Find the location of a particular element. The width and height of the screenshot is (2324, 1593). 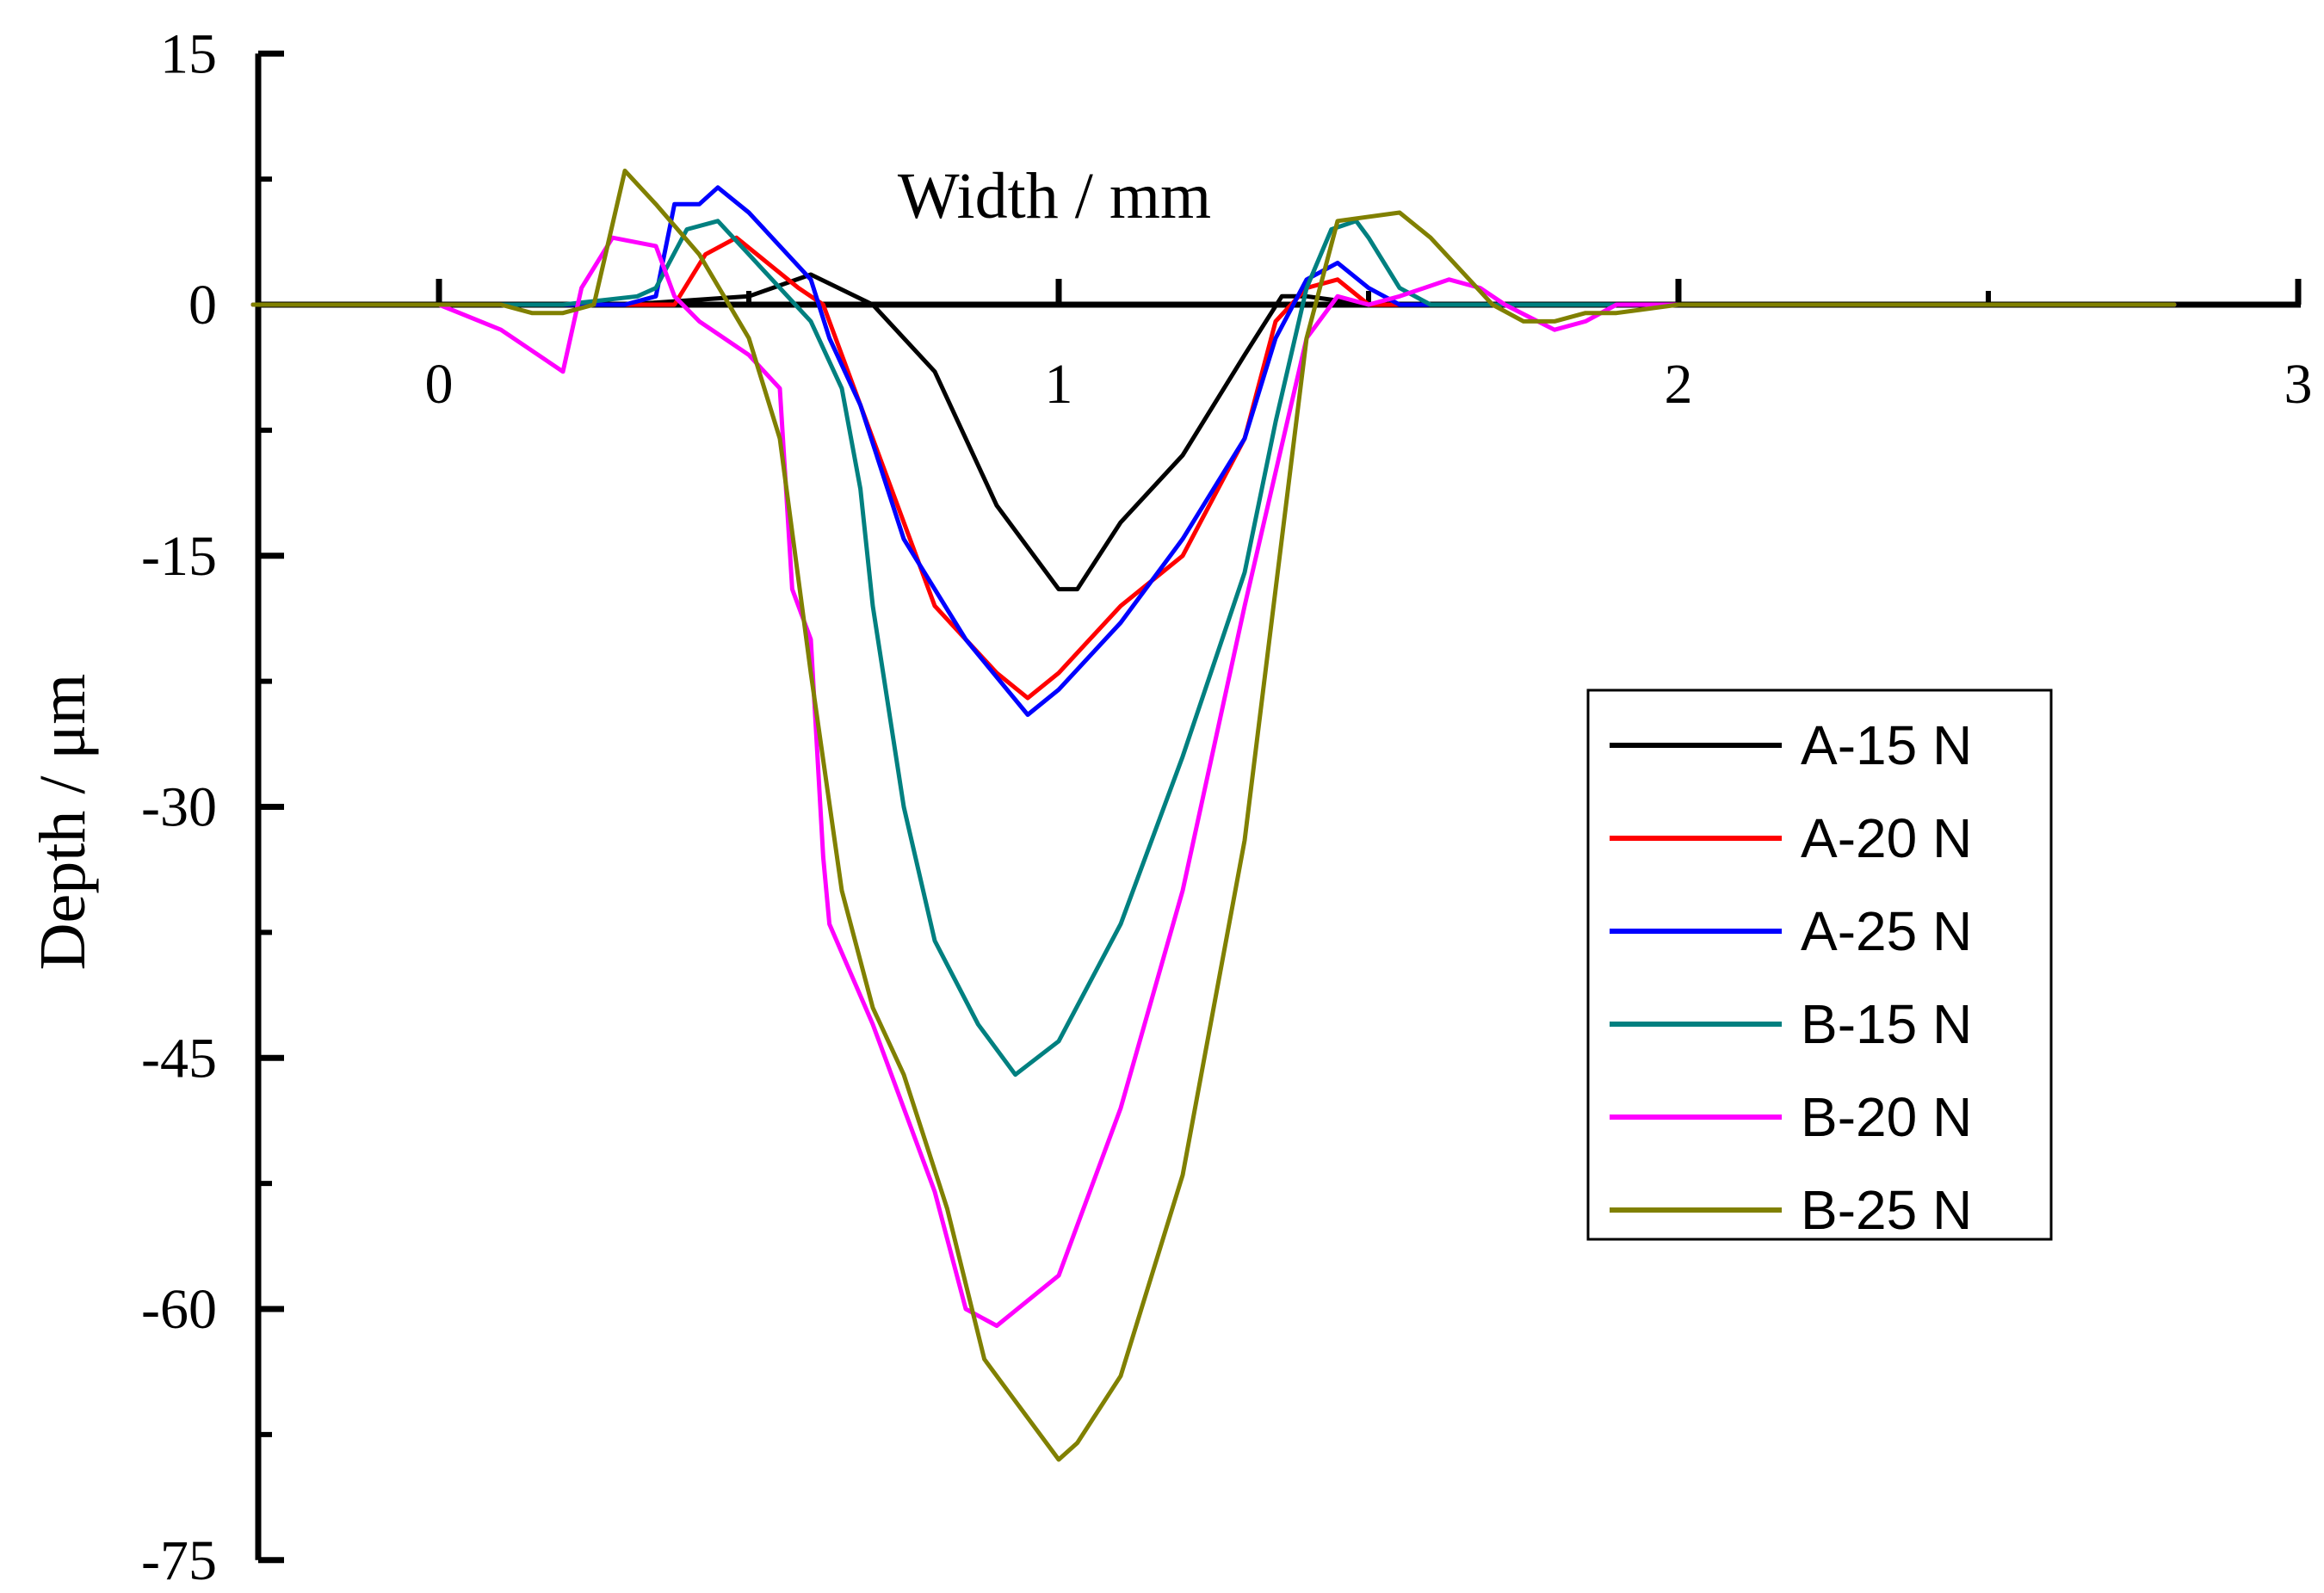

y-tick-label: -45 is located at coordinates (179, 1058).